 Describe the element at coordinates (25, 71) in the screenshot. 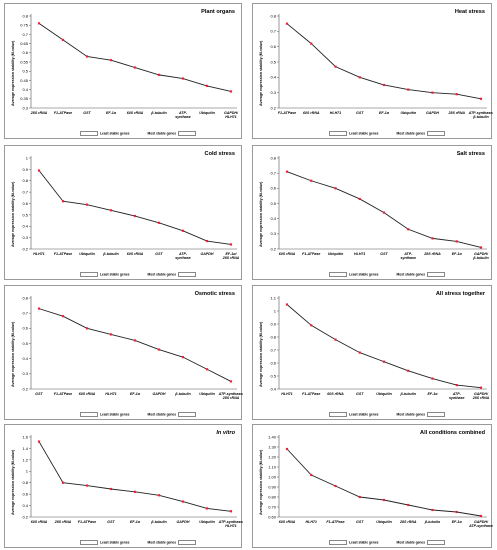

I see `y-tick-label: 0.5` at that location.